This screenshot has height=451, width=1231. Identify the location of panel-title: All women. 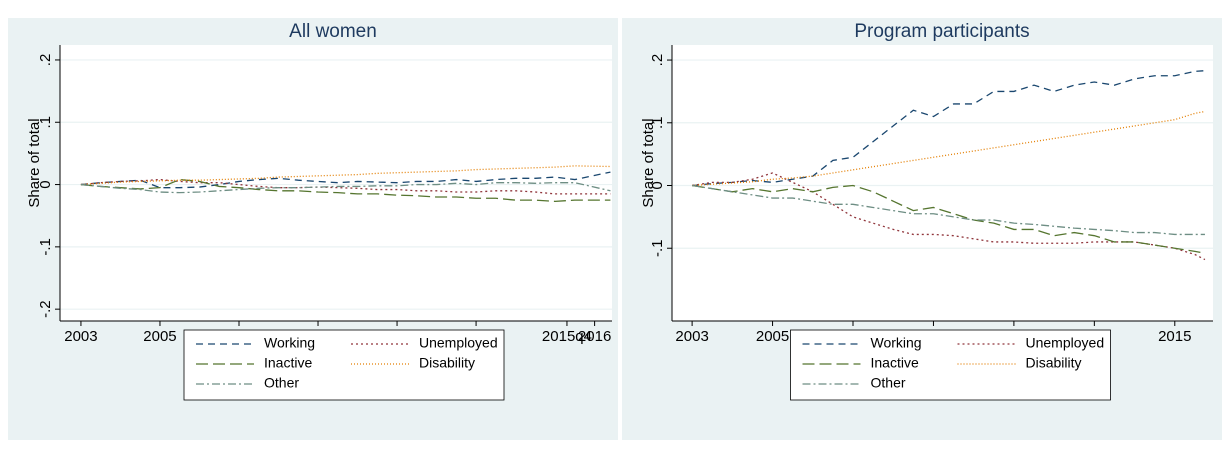
(333, 31).